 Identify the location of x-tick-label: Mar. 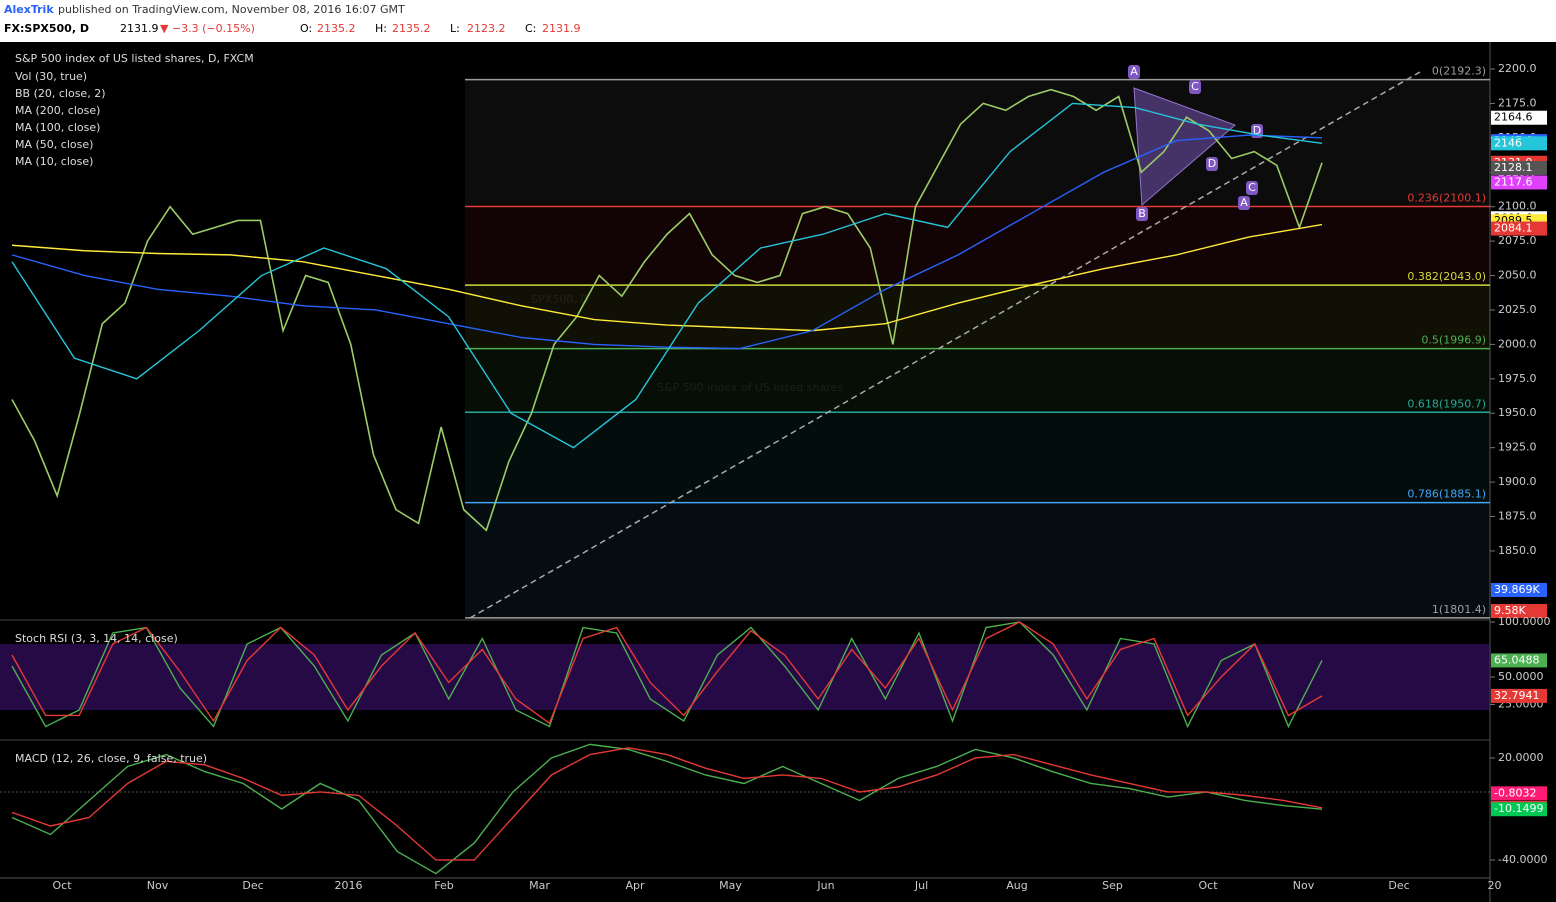
(539, 885).